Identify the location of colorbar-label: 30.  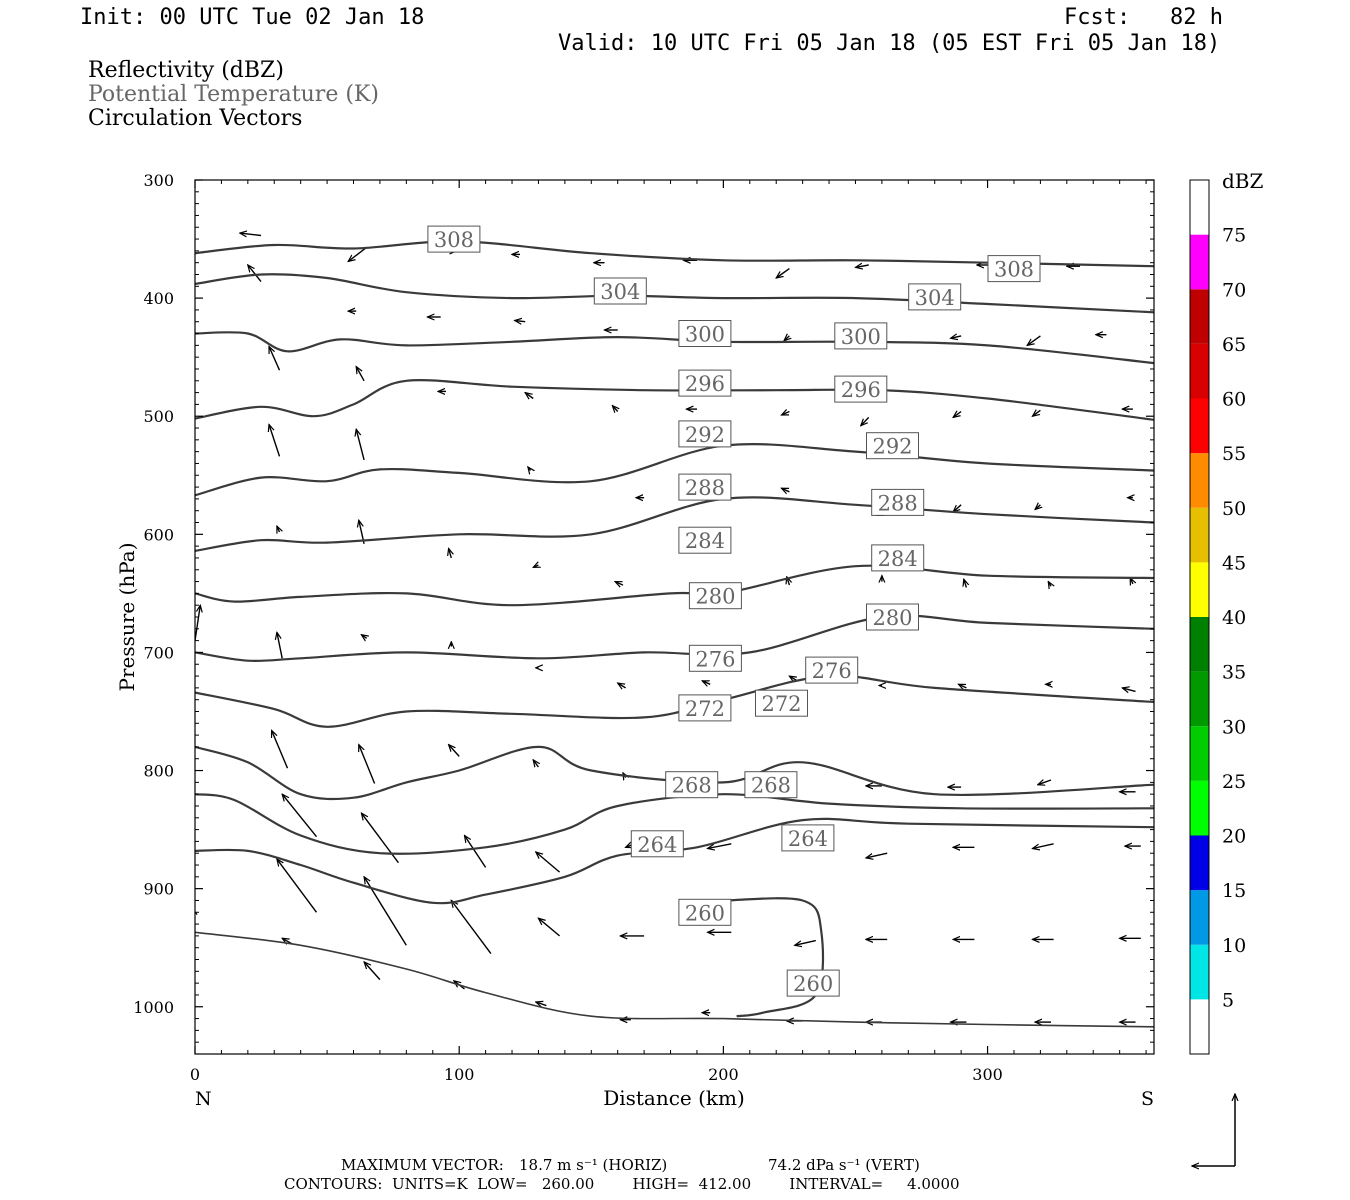
(1234, 727).